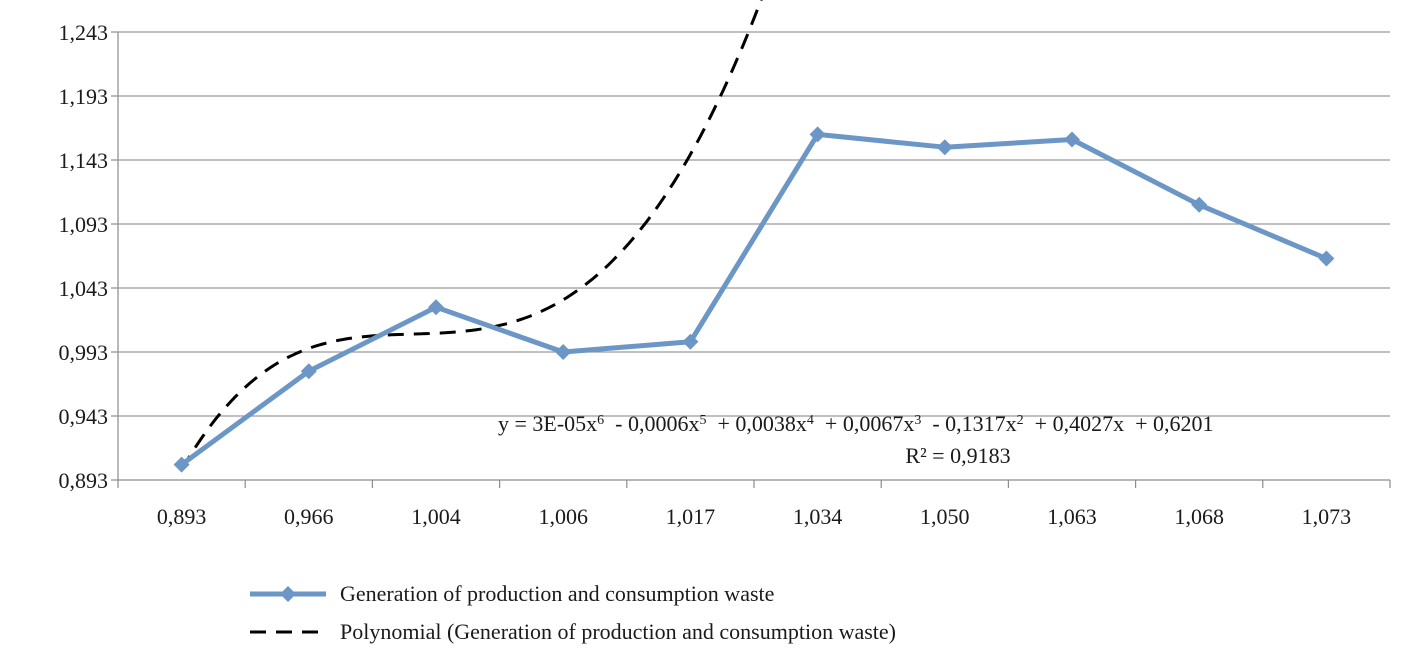 This screenshot has width=1408, height=656. Describe the element at coordinates (84, 288) in the screenshot. I see `y-tick-label: 1,043` at that location.